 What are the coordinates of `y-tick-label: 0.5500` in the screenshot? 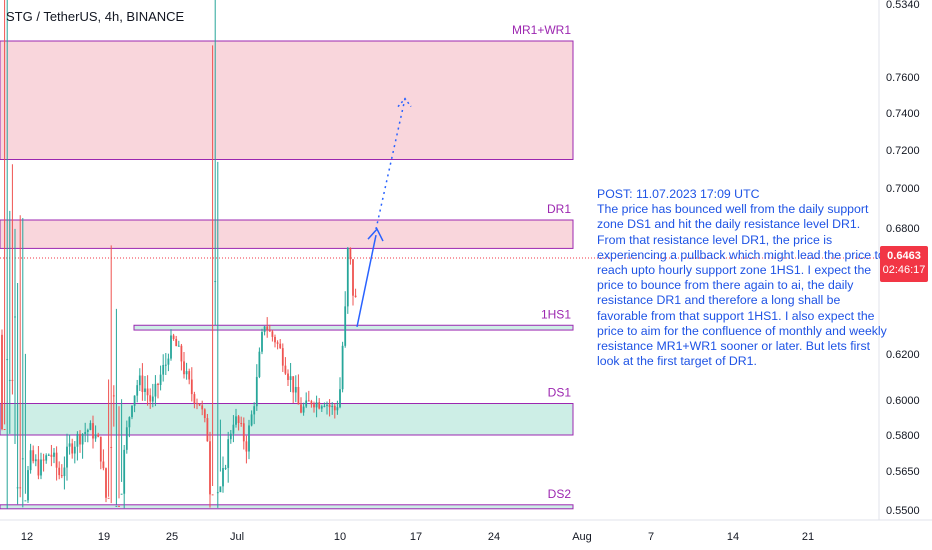 It's located at (903, 511).